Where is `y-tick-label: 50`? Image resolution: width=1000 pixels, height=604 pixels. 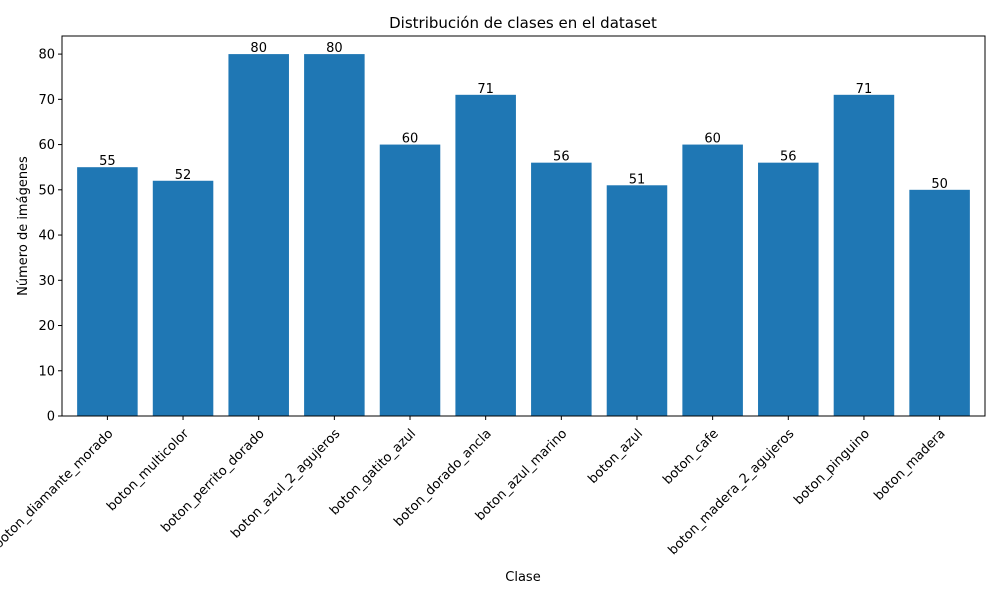 y-tick-label: 50 is located at coordinates (46, 190).